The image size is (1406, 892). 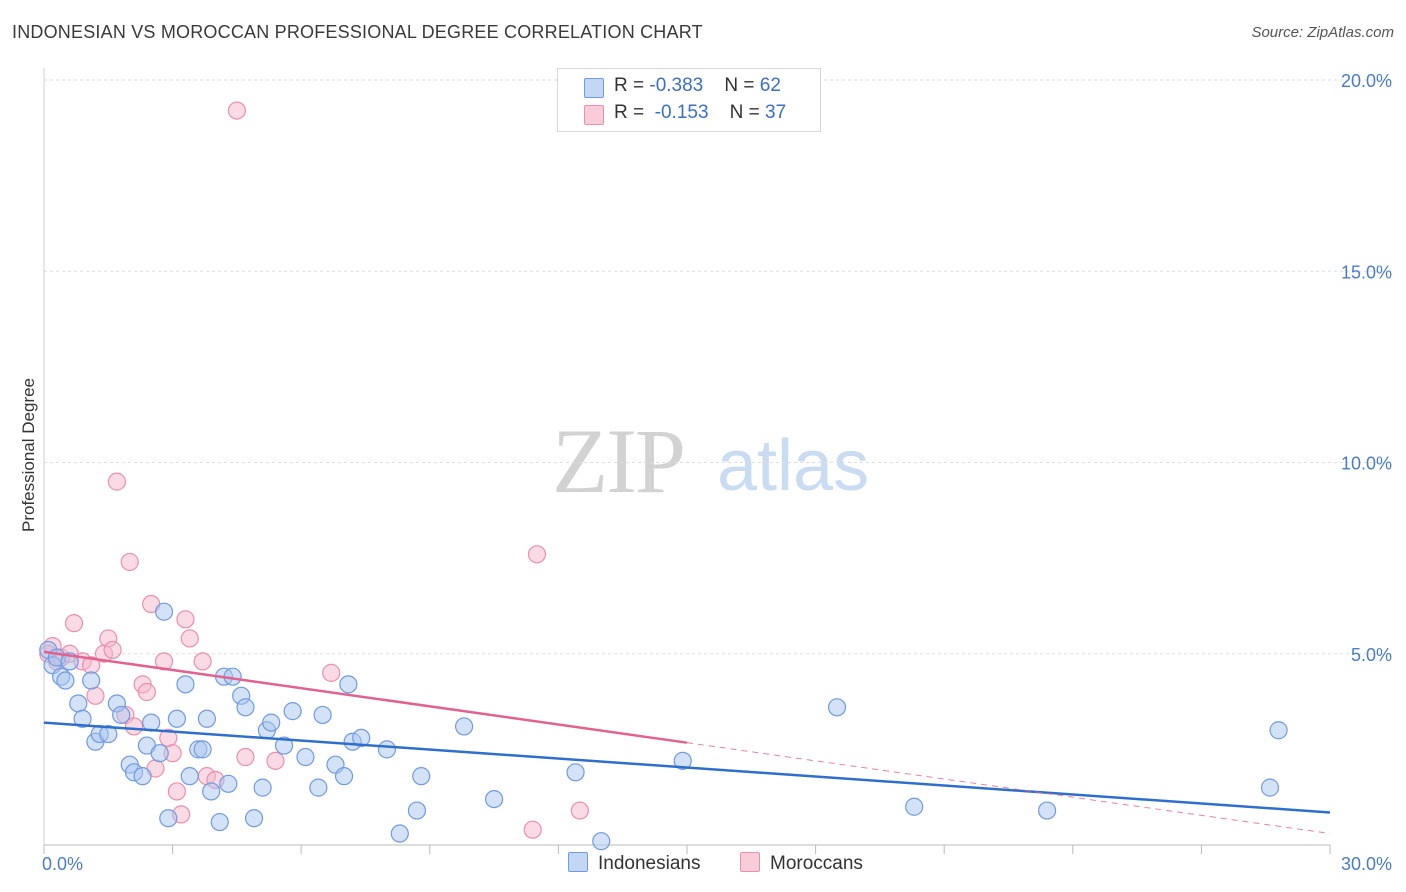 What do you see at coordinates (649, 863) in the screenshot?
I see `bottom-legend-label: Indonesians` at bounding box center [649, 863].